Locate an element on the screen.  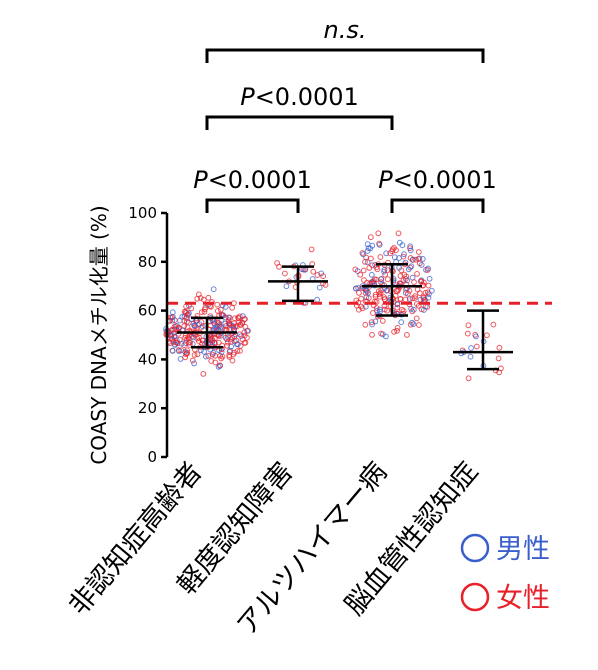
y-axis: 0 20 40 60 80 100 is located at coordinates (148, 335).